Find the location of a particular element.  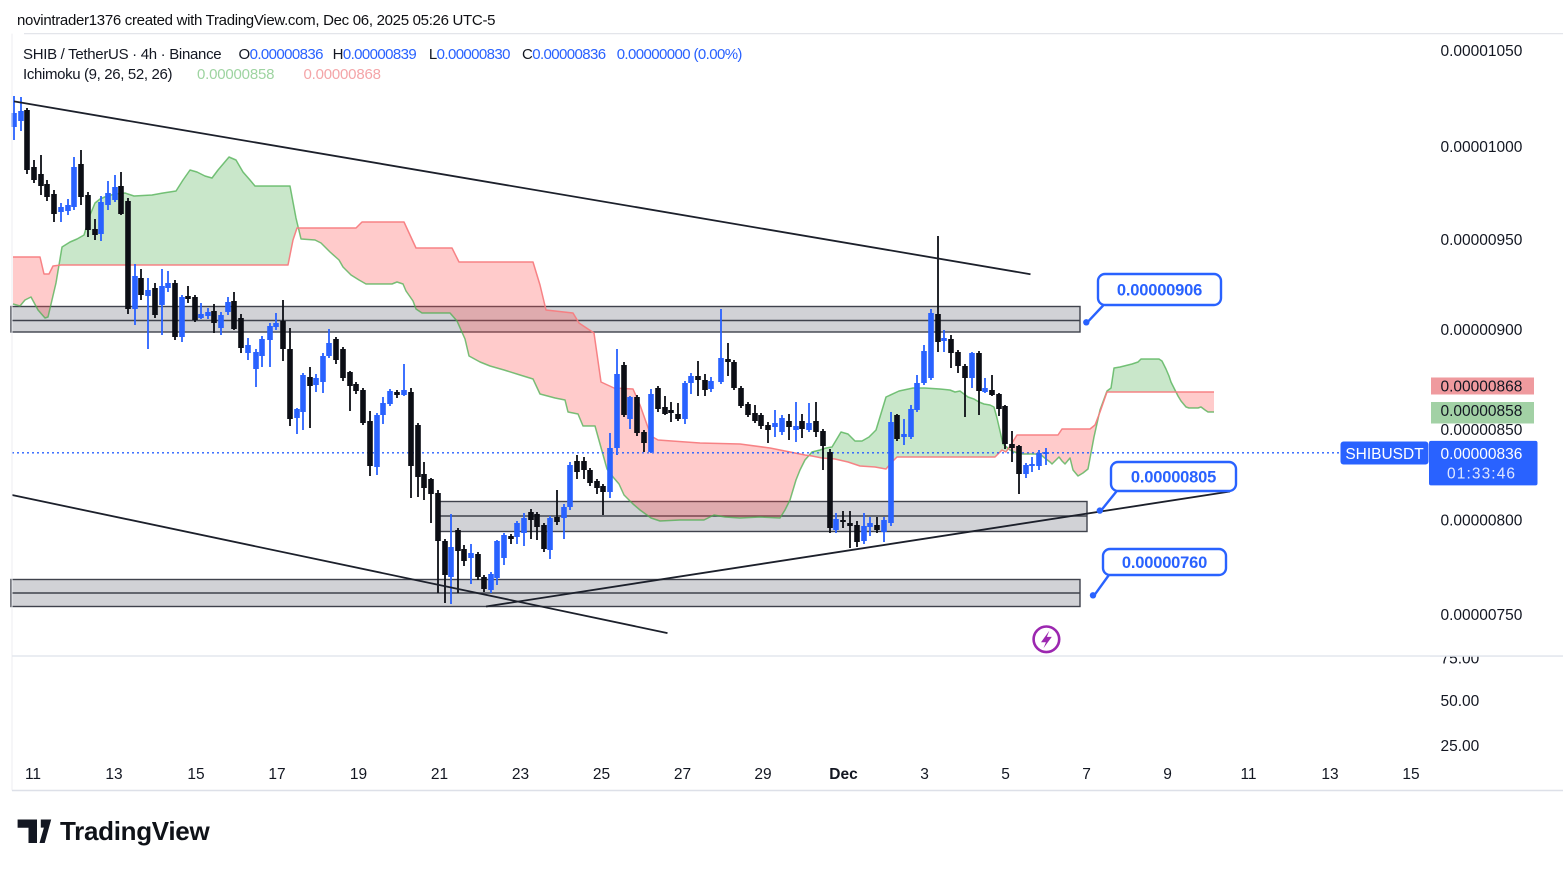

svg-text: 27 is located at coordinates (682, 774).